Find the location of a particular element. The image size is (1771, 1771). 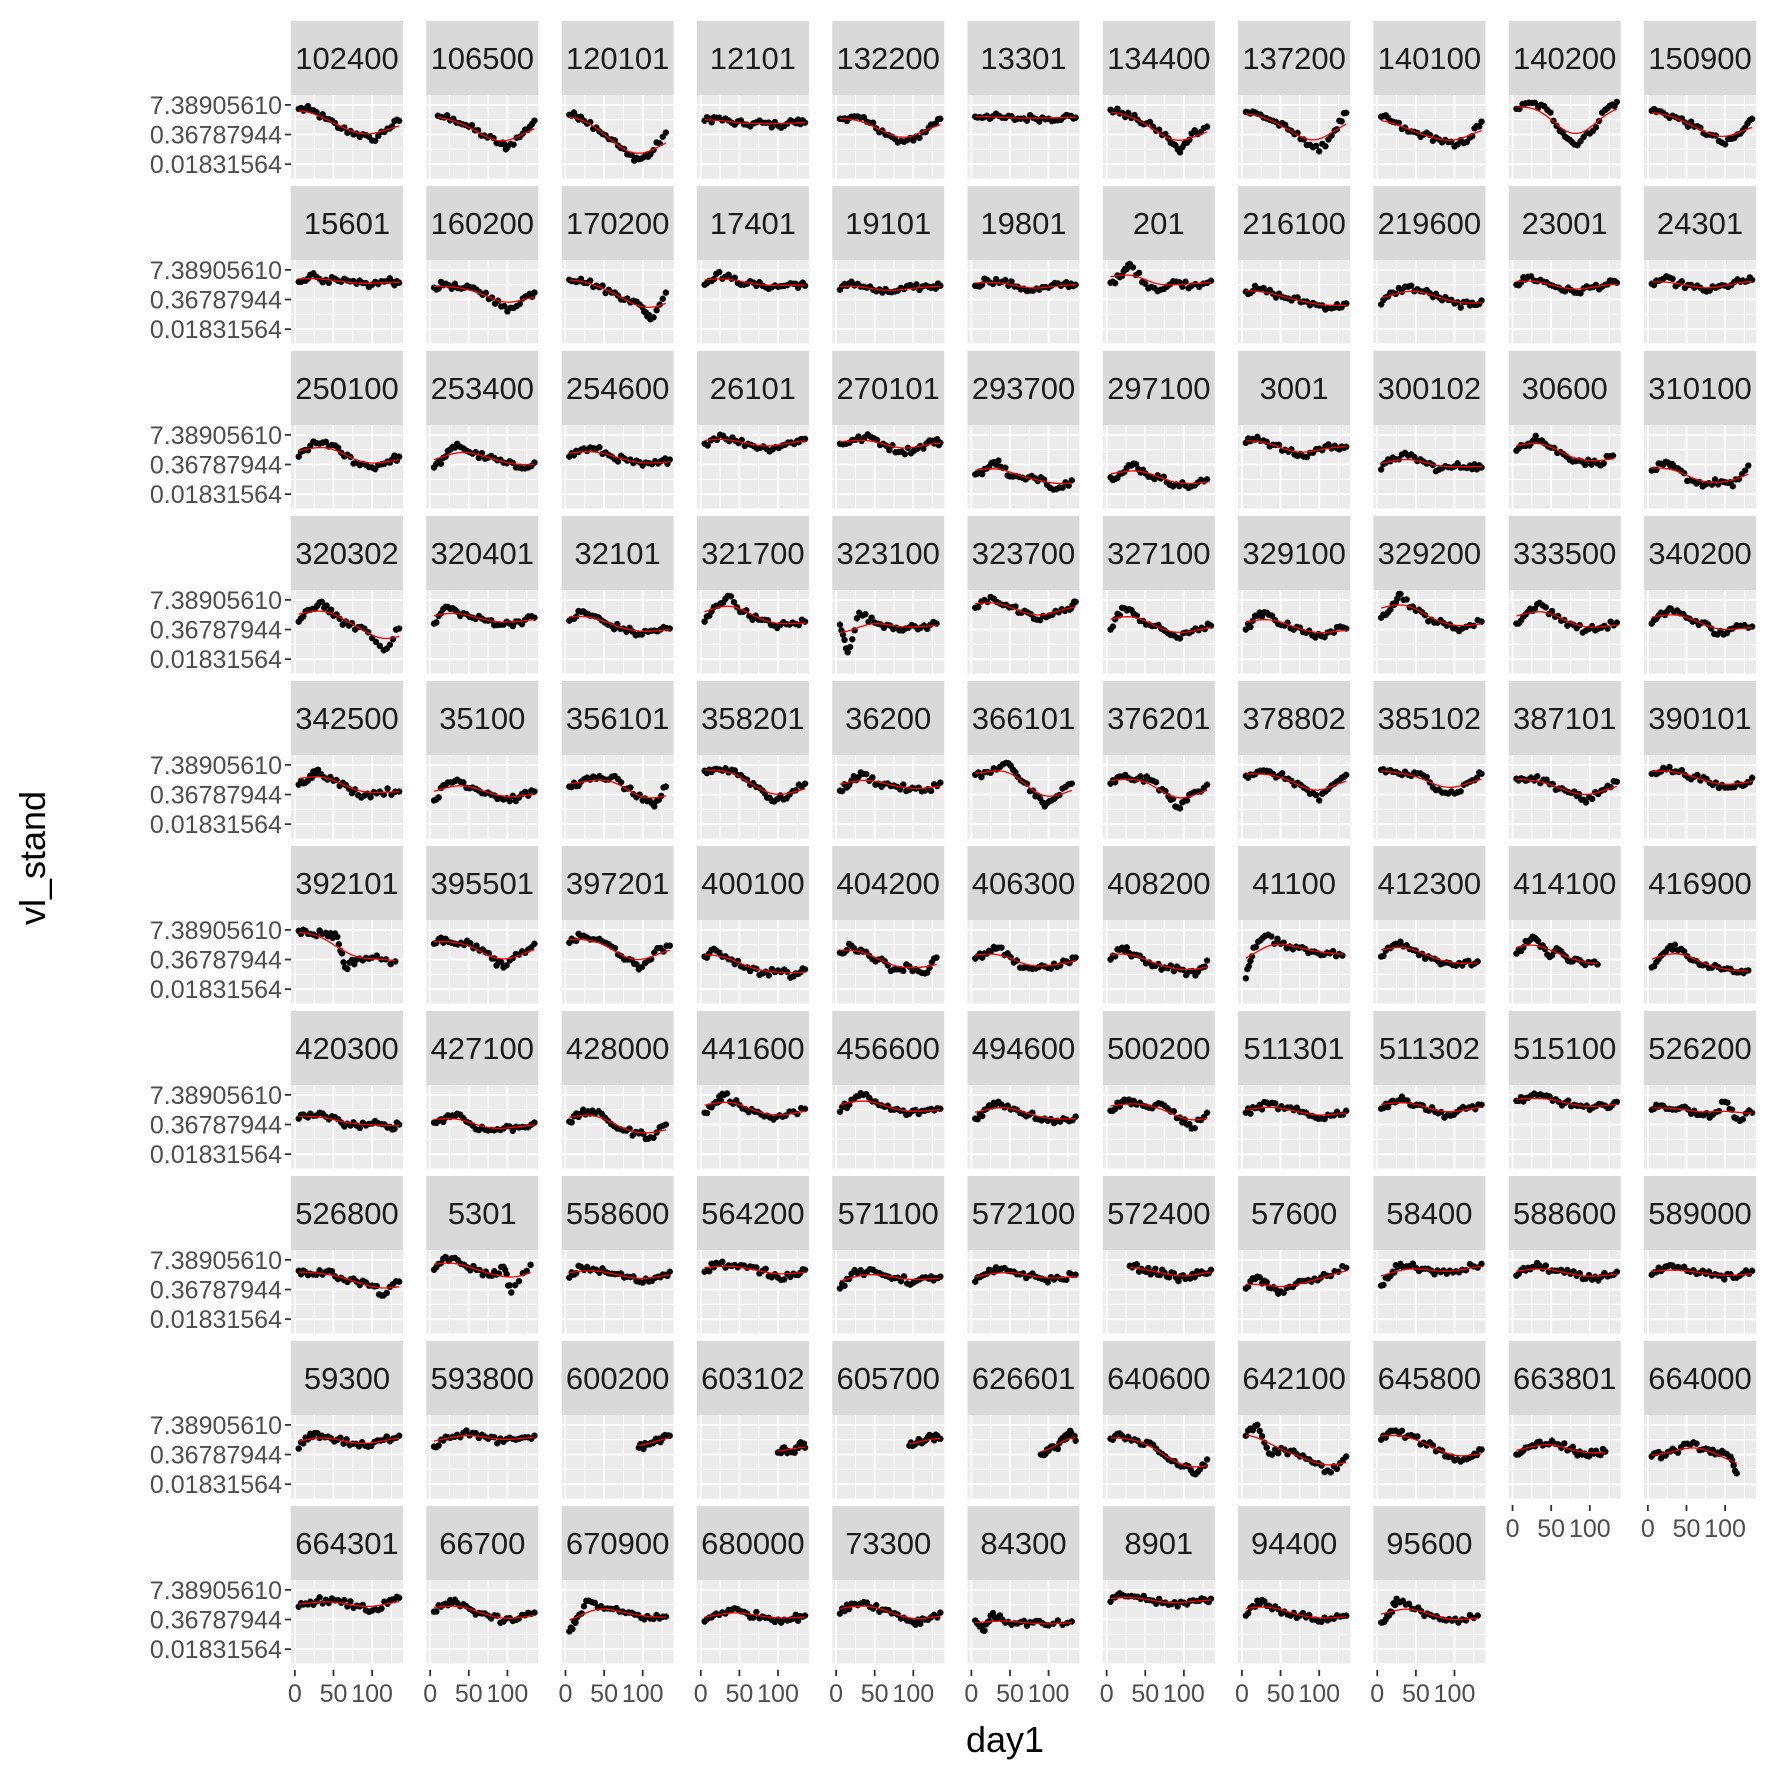

facet-strip-label: 19801 is located at coordinates (1023, 223).